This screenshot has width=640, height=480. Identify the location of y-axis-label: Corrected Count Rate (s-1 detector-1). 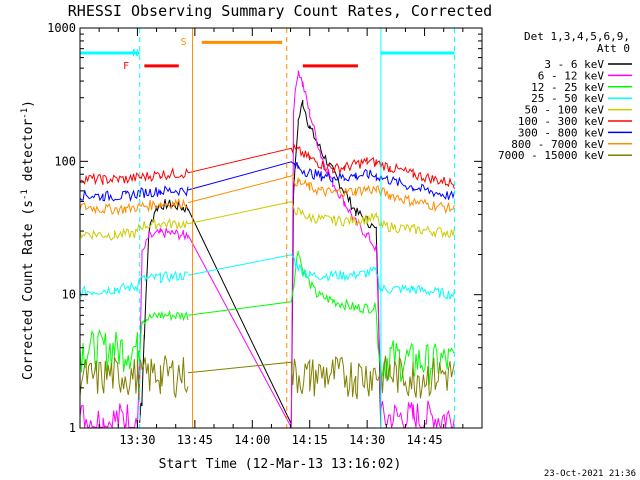
(28, 240).